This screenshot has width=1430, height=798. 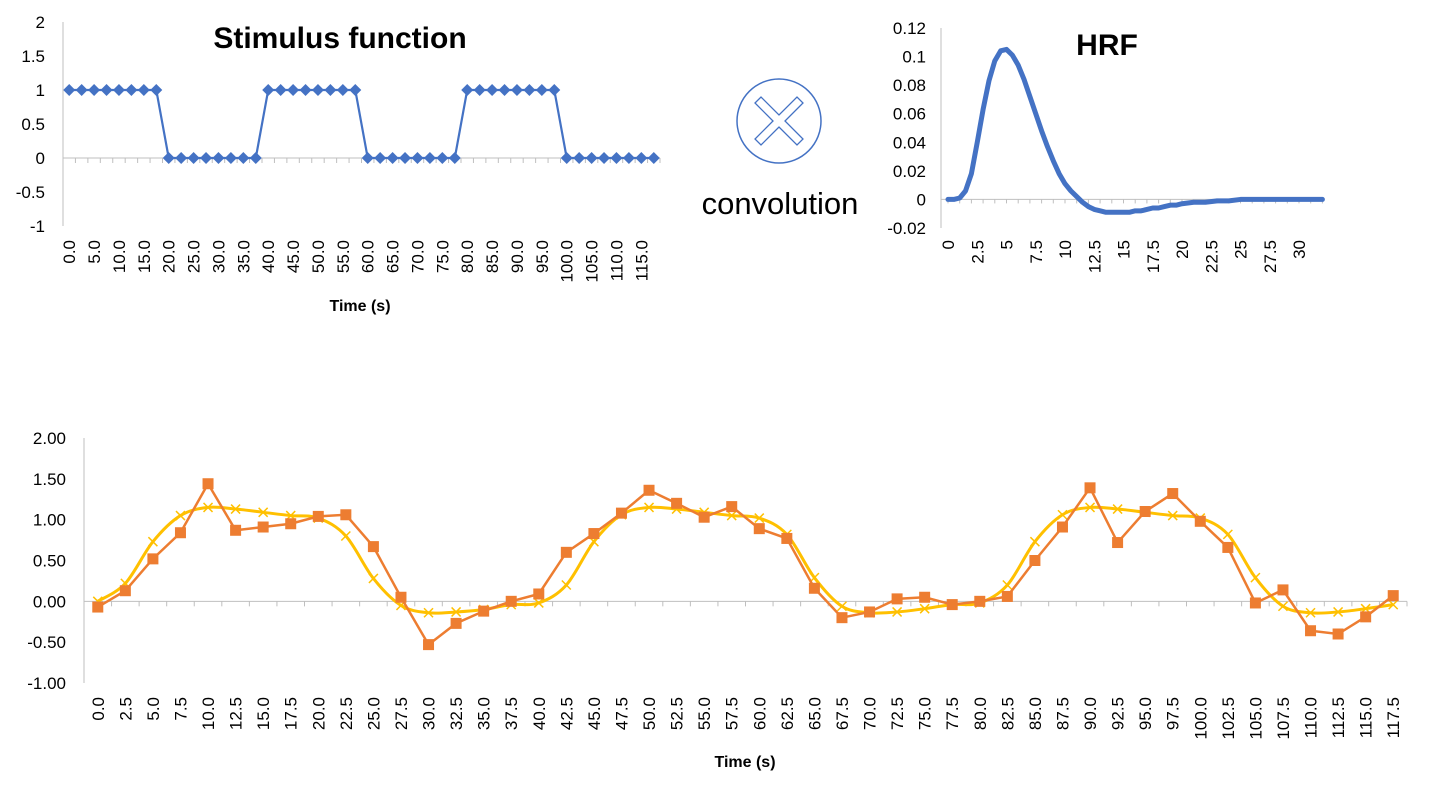 What do you see at coordinates (94, 252) in the screenshot?
I see `stimulus-x-tick-label: 5.0` at bounding box center [94, 252].